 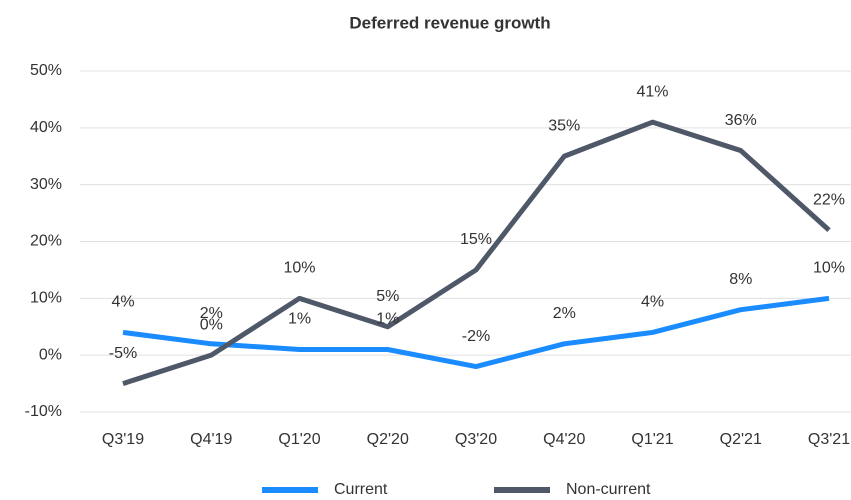 I want to click on y-tick-label: 10%, so click(x=46, y=298).